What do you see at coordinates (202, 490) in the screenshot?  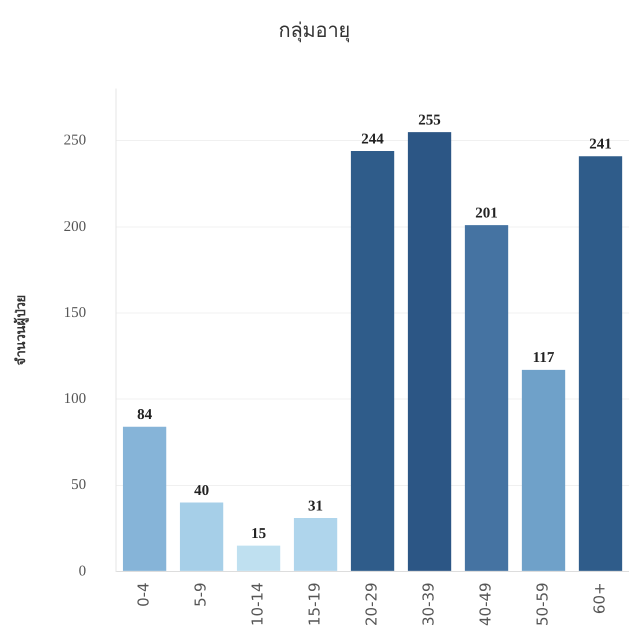 I see `data-label: 40` at bounding box center [202, 490].